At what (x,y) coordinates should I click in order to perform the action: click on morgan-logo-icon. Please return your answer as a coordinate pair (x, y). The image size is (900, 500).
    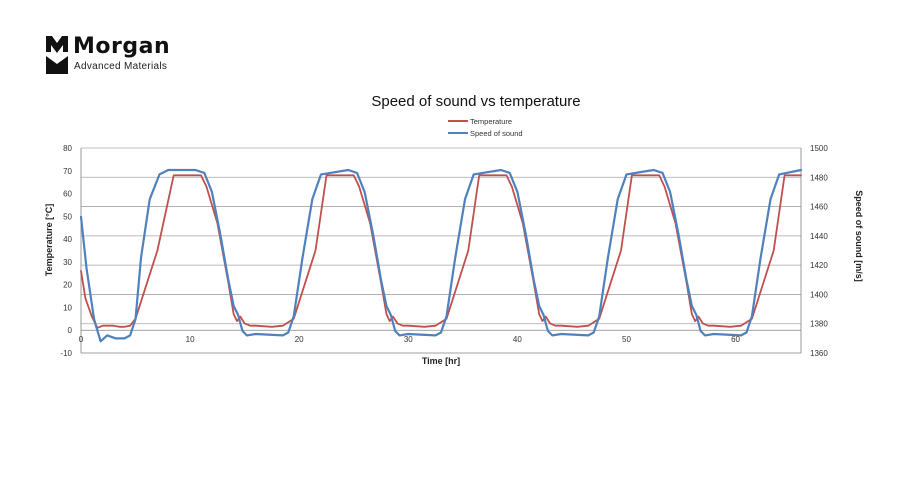
    Looking at the image, I should click on (57, 55).